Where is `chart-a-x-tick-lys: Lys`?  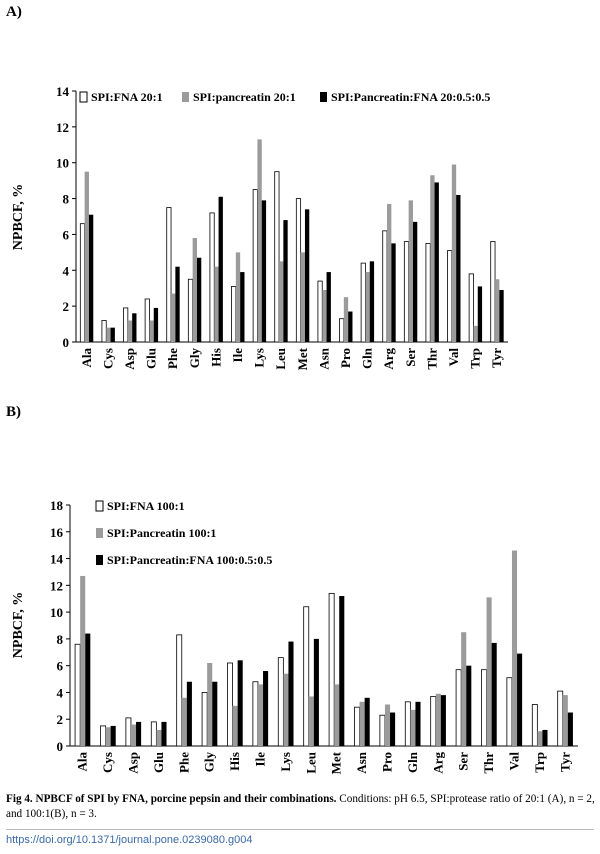 chart-a-x-tick-lys: Lys is located at coordinates (259, 358).